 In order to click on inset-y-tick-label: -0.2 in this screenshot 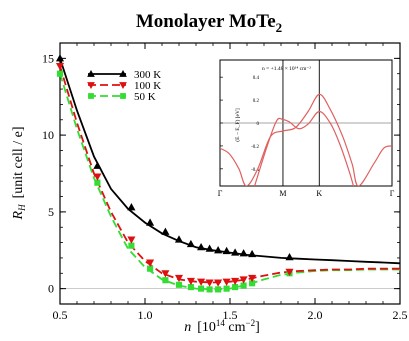, I will do `click(255, 147)`.